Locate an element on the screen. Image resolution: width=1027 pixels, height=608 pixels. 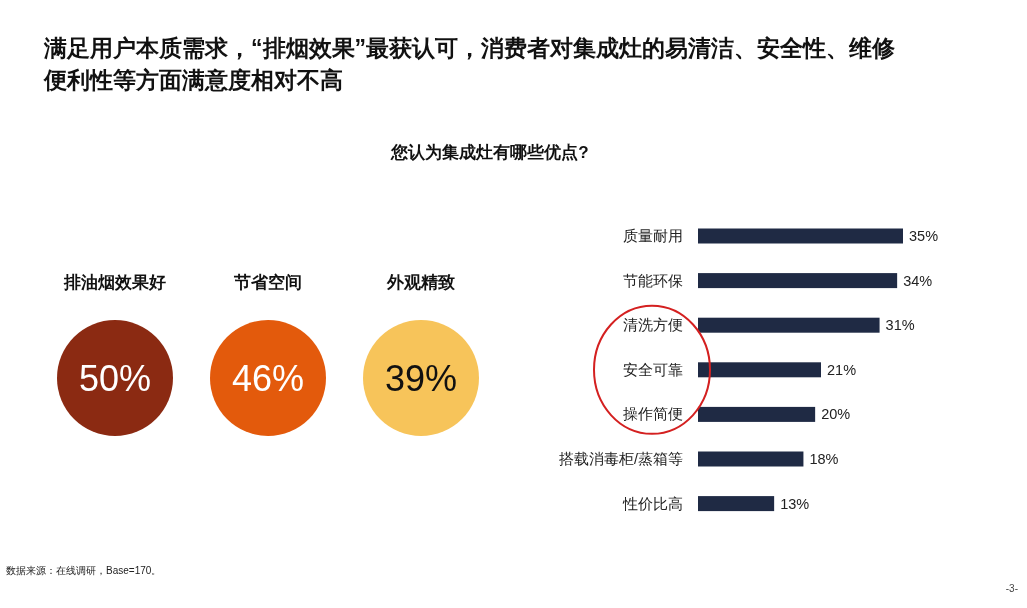
y-tick-label: 质量耐用 is located at coordinates (653, 236).